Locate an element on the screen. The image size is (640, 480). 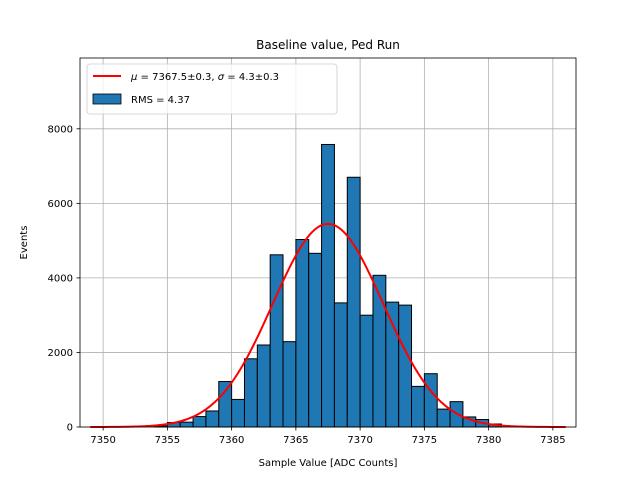
legend-sigma-symbol: σ is located at coordinates (221, 77).